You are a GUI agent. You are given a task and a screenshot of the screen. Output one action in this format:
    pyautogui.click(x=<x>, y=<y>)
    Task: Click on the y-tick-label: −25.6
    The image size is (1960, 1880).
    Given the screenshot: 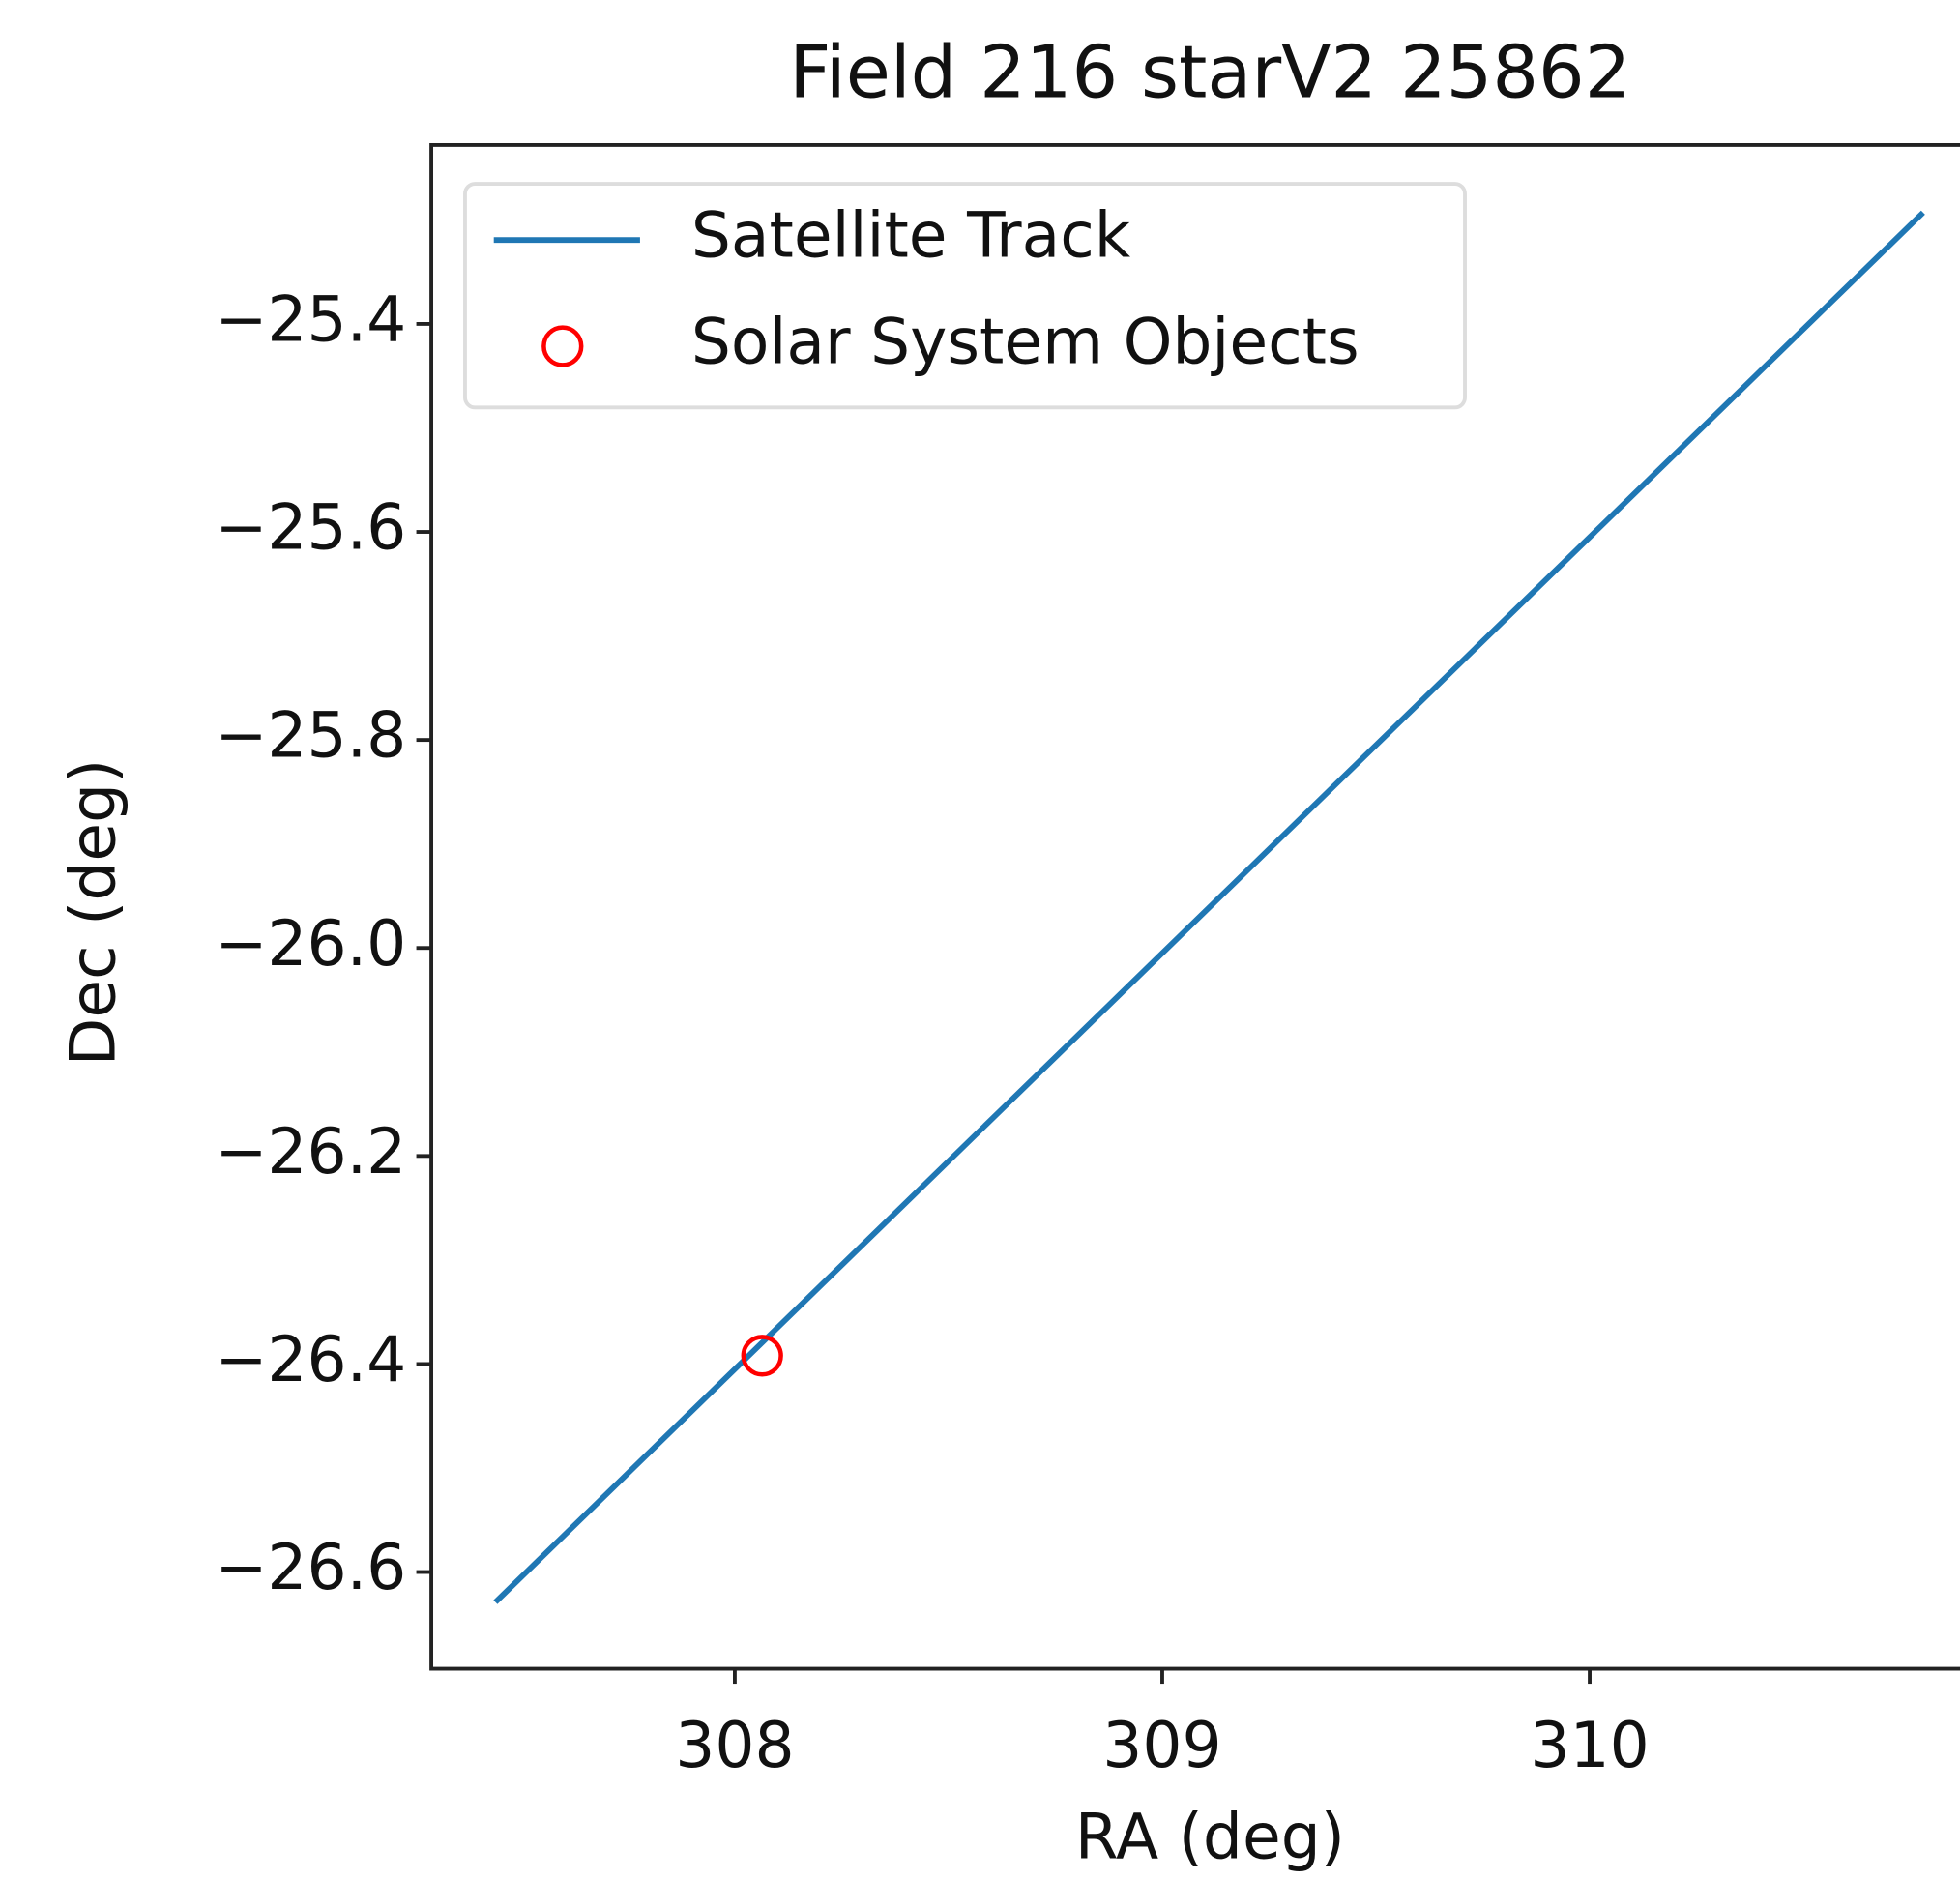 What is the action you would take?
    pyautogui.click(x=310, y=529)
    